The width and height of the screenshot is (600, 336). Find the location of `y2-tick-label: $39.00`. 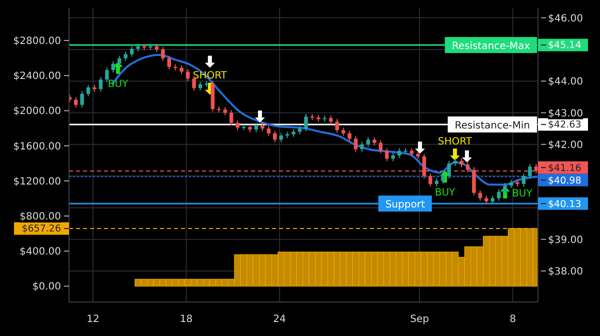

y2-tick-label: $39.00 is located at coordinates (565, 240).